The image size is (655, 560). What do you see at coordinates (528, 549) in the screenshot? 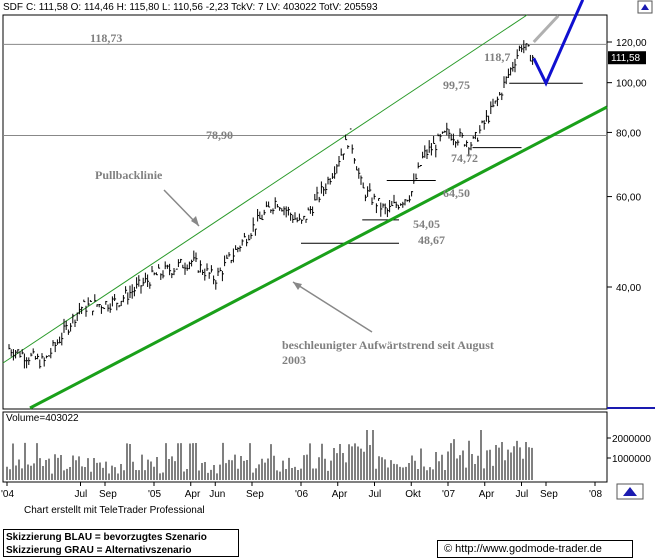
I see `source-url: http://www.godmode-trader.de` at bounding box center [528, 549].